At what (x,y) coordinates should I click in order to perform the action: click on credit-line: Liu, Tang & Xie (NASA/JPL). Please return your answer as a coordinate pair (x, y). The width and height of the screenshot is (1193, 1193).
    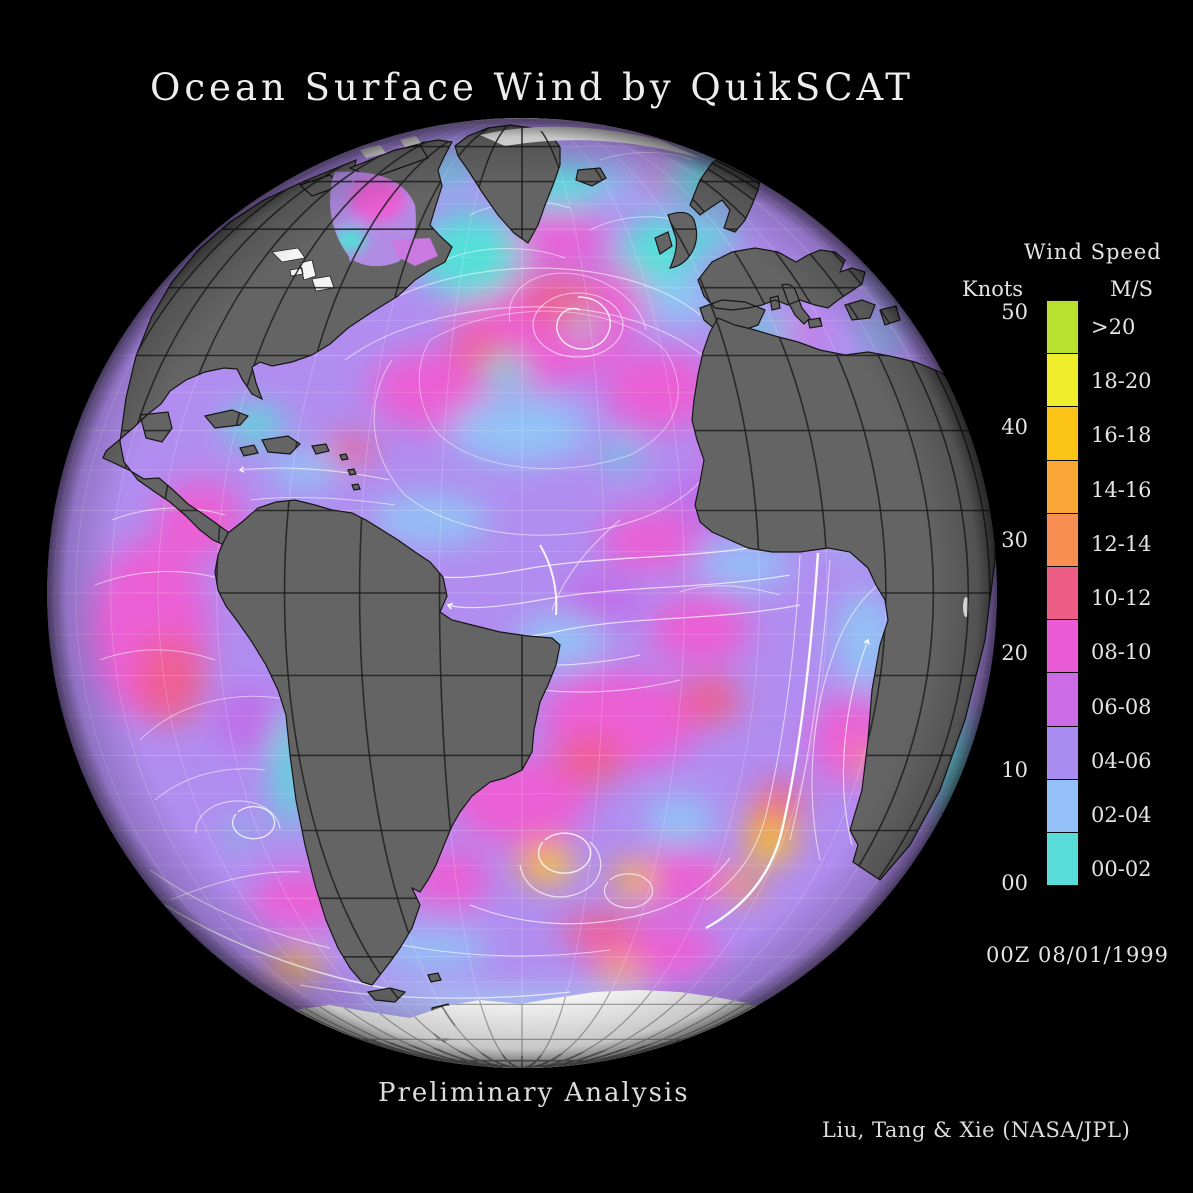
    Looking at the image, I should click on (976, 1130).